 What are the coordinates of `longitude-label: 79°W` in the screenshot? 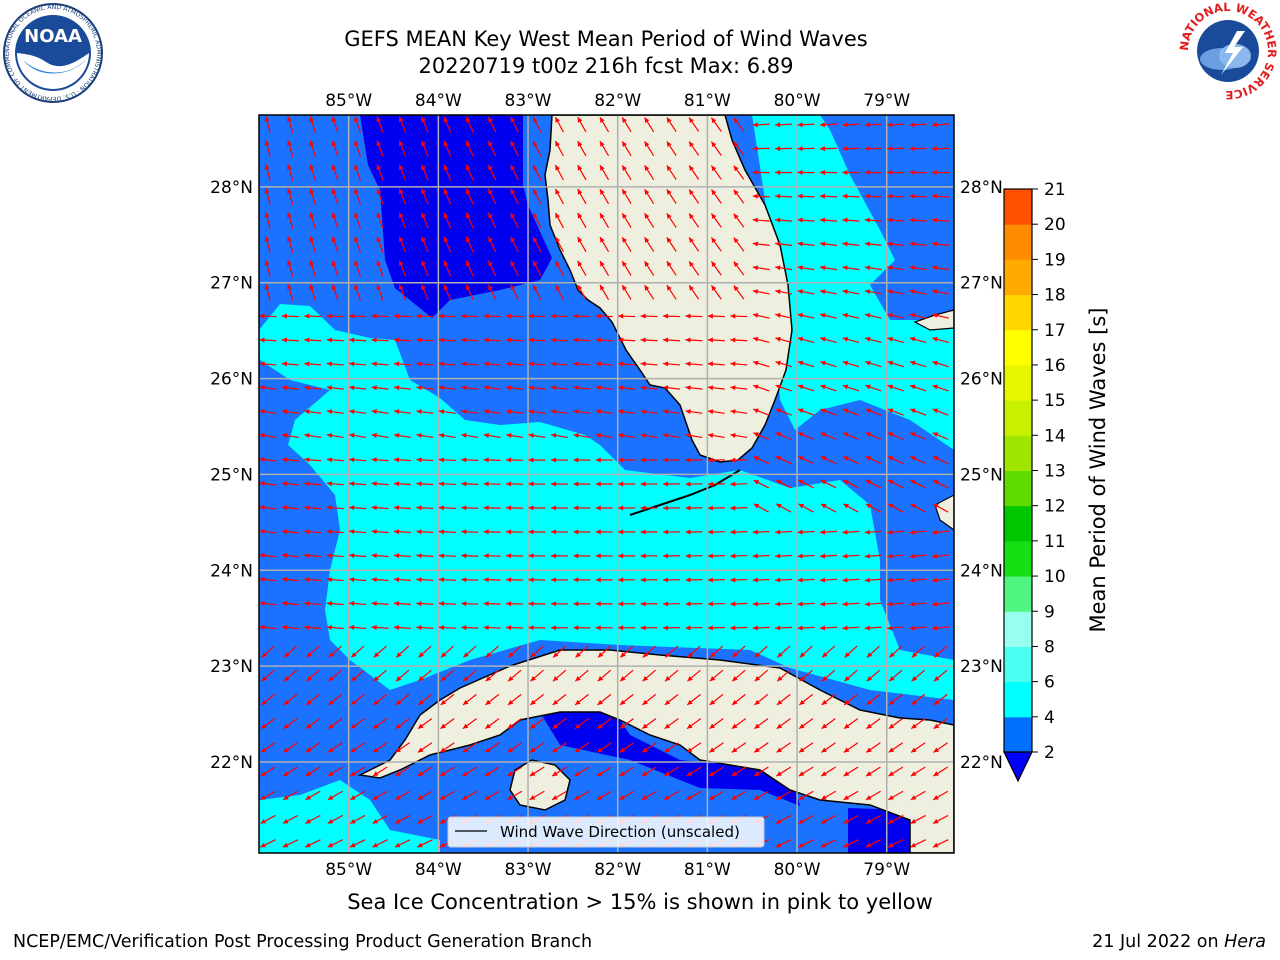 It's located at (886, 101).